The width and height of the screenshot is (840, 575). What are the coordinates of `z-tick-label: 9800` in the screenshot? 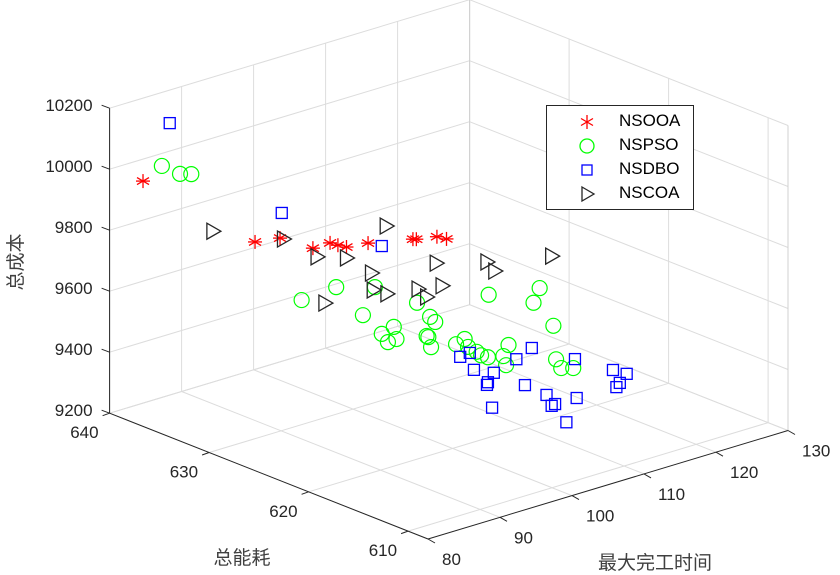 It's located at (74, 227).